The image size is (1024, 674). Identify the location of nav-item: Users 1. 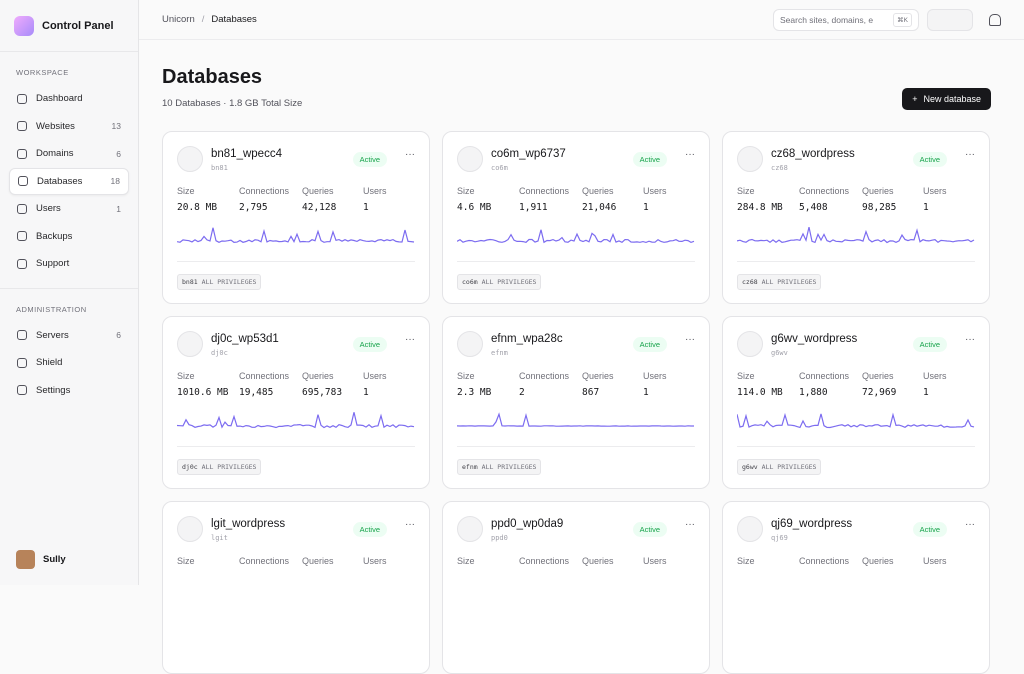
(69, 209).